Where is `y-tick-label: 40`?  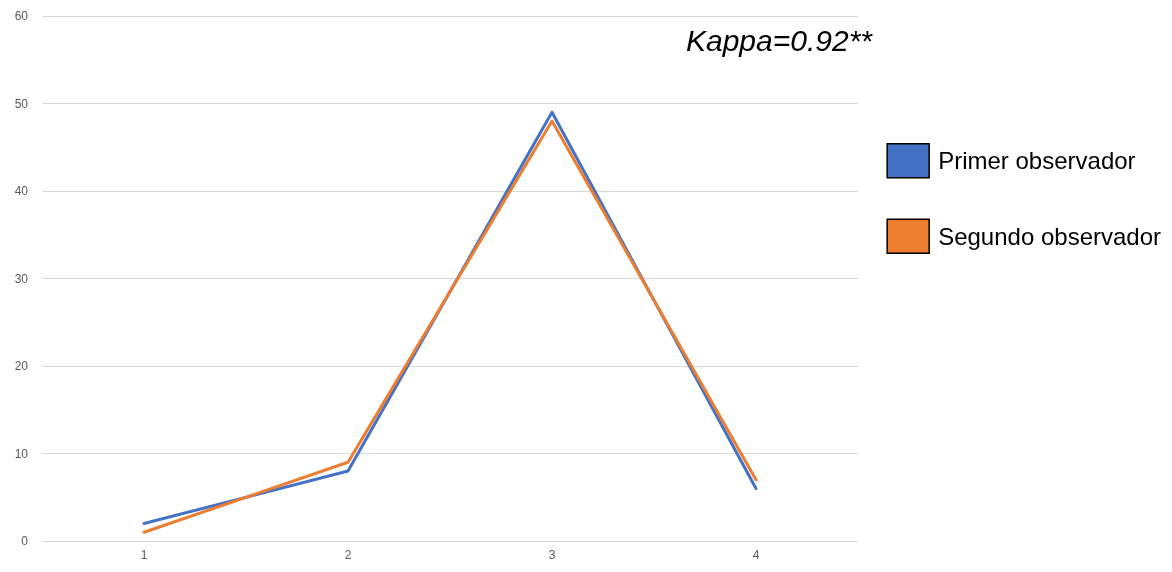
y-tick-label: 40 is located at coordinates (21, 191).